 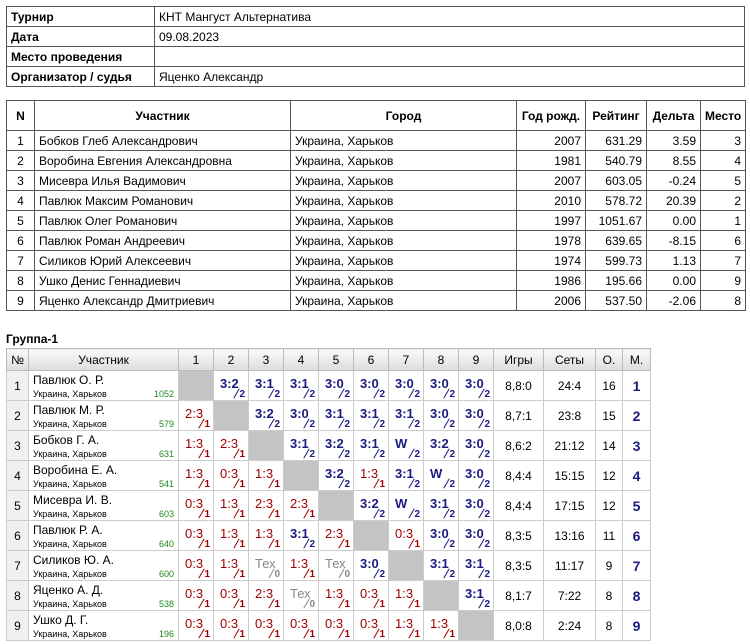 What do you see at coordinates (17, 505) in the screenshot?
I see `row-number: 5` at bounding box center [17, 505].